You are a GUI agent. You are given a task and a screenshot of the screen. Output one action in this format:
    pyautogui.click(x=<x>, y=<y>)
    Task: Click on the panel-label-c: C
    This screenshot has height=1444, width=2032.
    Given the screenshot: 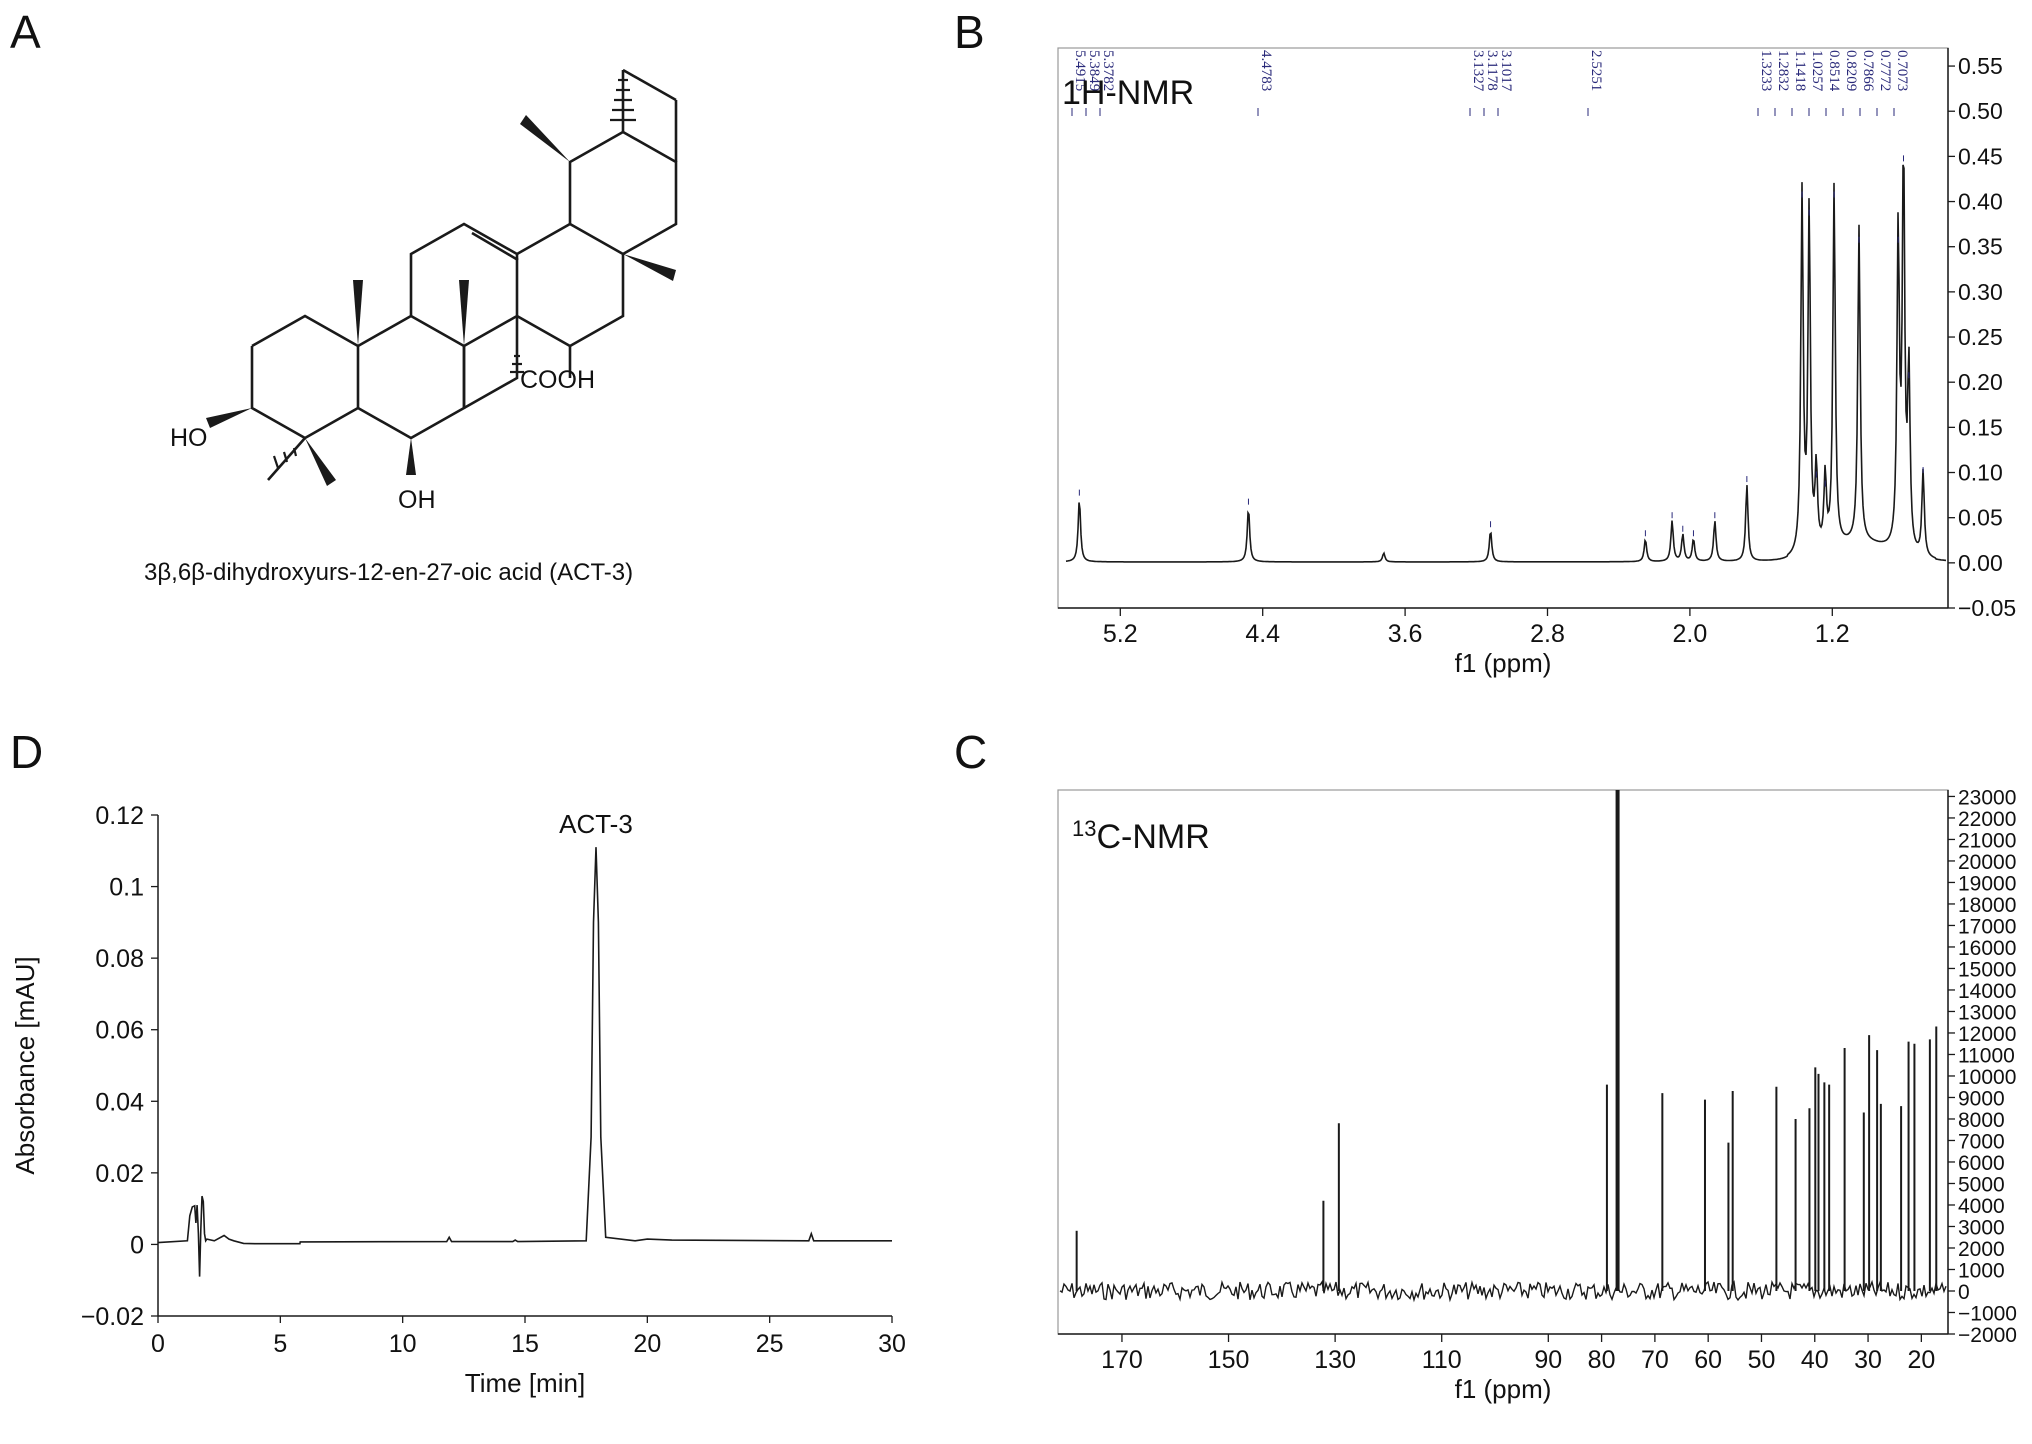 What is the action you would take?
    pyautogui.click(x=970, y=752)
    